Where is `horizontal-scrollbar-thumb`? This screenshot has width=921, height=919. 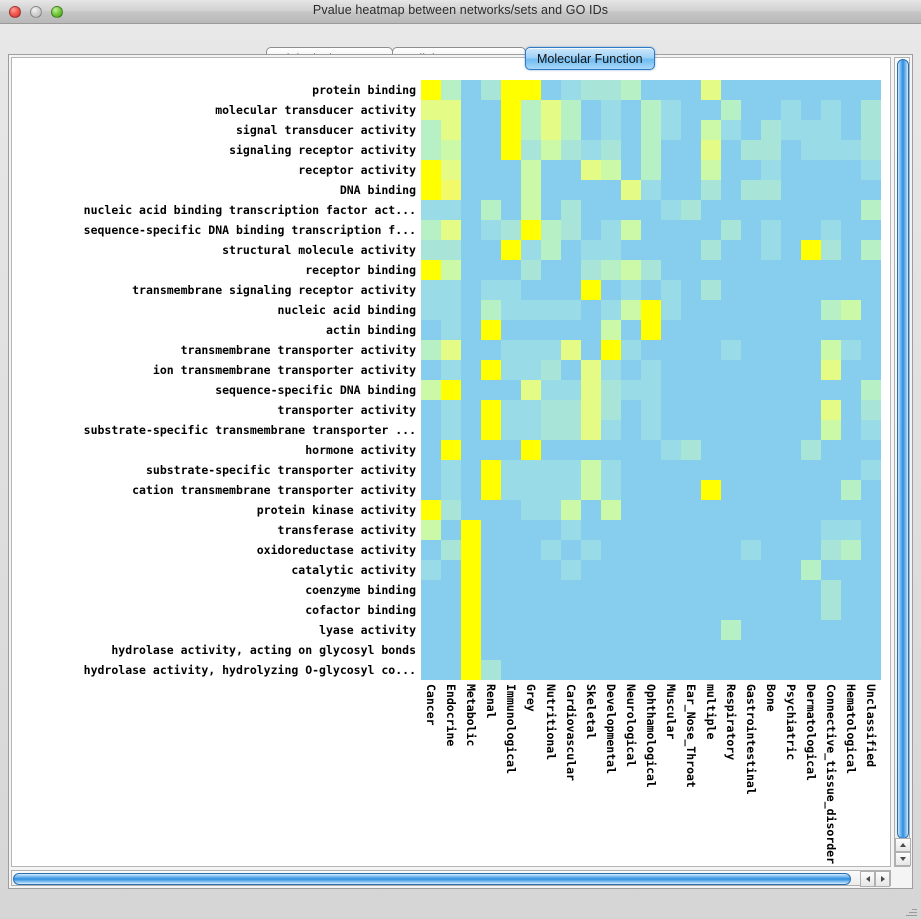
horizontal-scrollbar-thumb is located at coordinates (432, 879).